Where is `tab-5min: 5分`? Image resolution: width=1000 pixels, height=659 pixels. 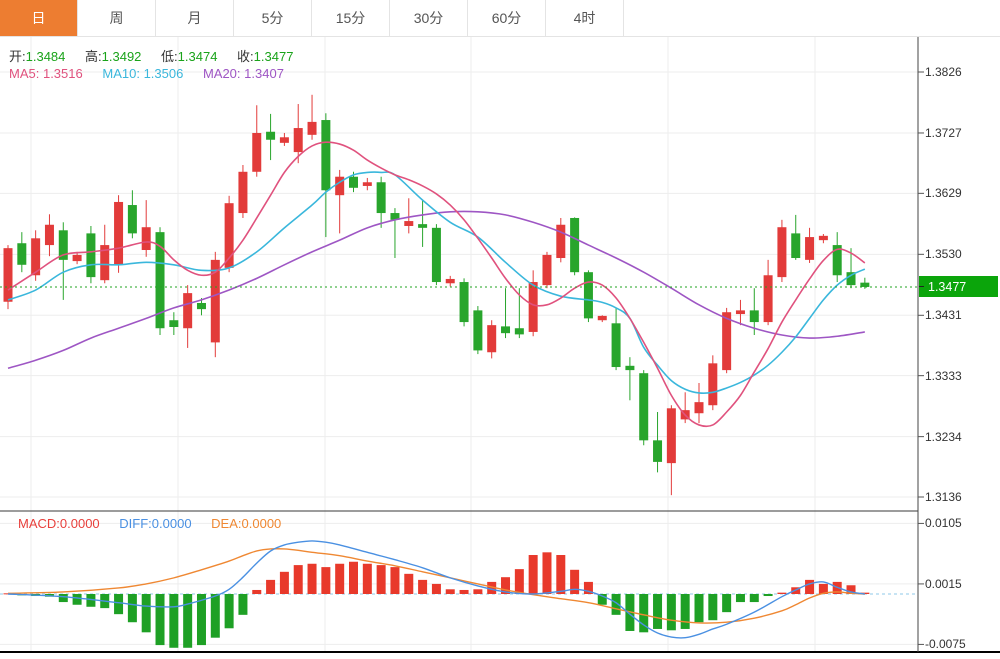 tab-5min: 5分 is located at coordinates (273, 18).